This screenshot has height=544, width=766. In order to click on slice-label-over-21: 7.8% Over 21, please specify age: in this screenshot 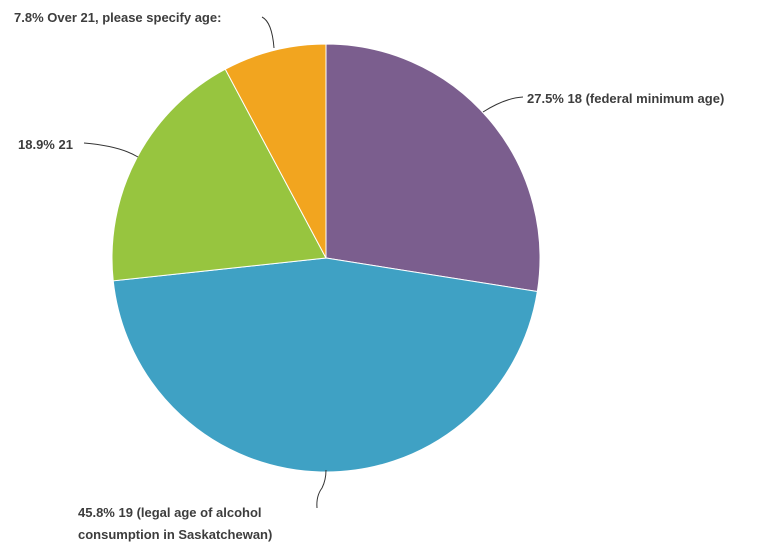, I will do `click(117, 17)`.